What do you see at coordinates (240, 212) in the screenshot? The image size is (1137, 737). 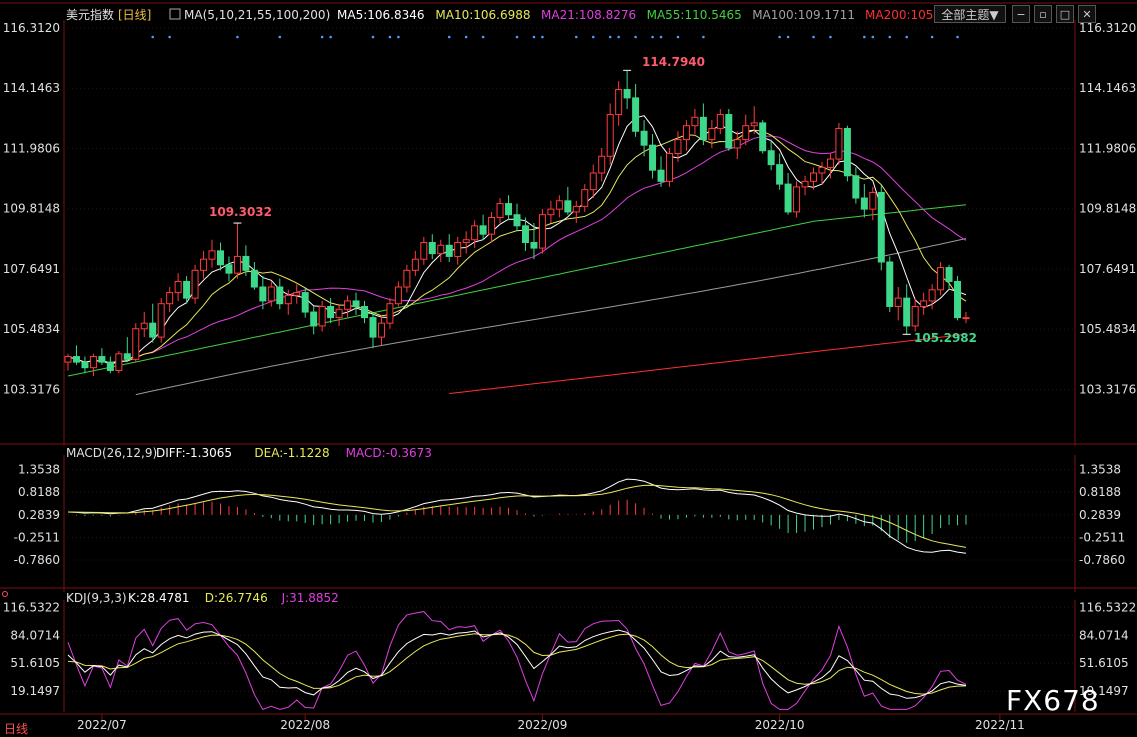 I see `annotation-high1: 109.3032` at bounding box center [240, 212].